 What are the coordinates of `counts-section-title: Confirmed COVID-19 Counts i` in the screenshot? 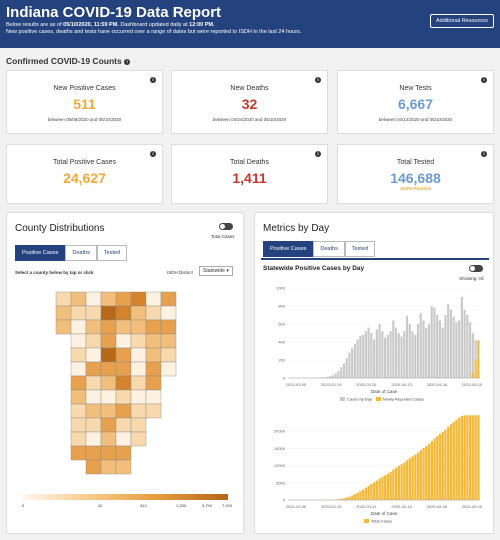 It's located at (68, 61).